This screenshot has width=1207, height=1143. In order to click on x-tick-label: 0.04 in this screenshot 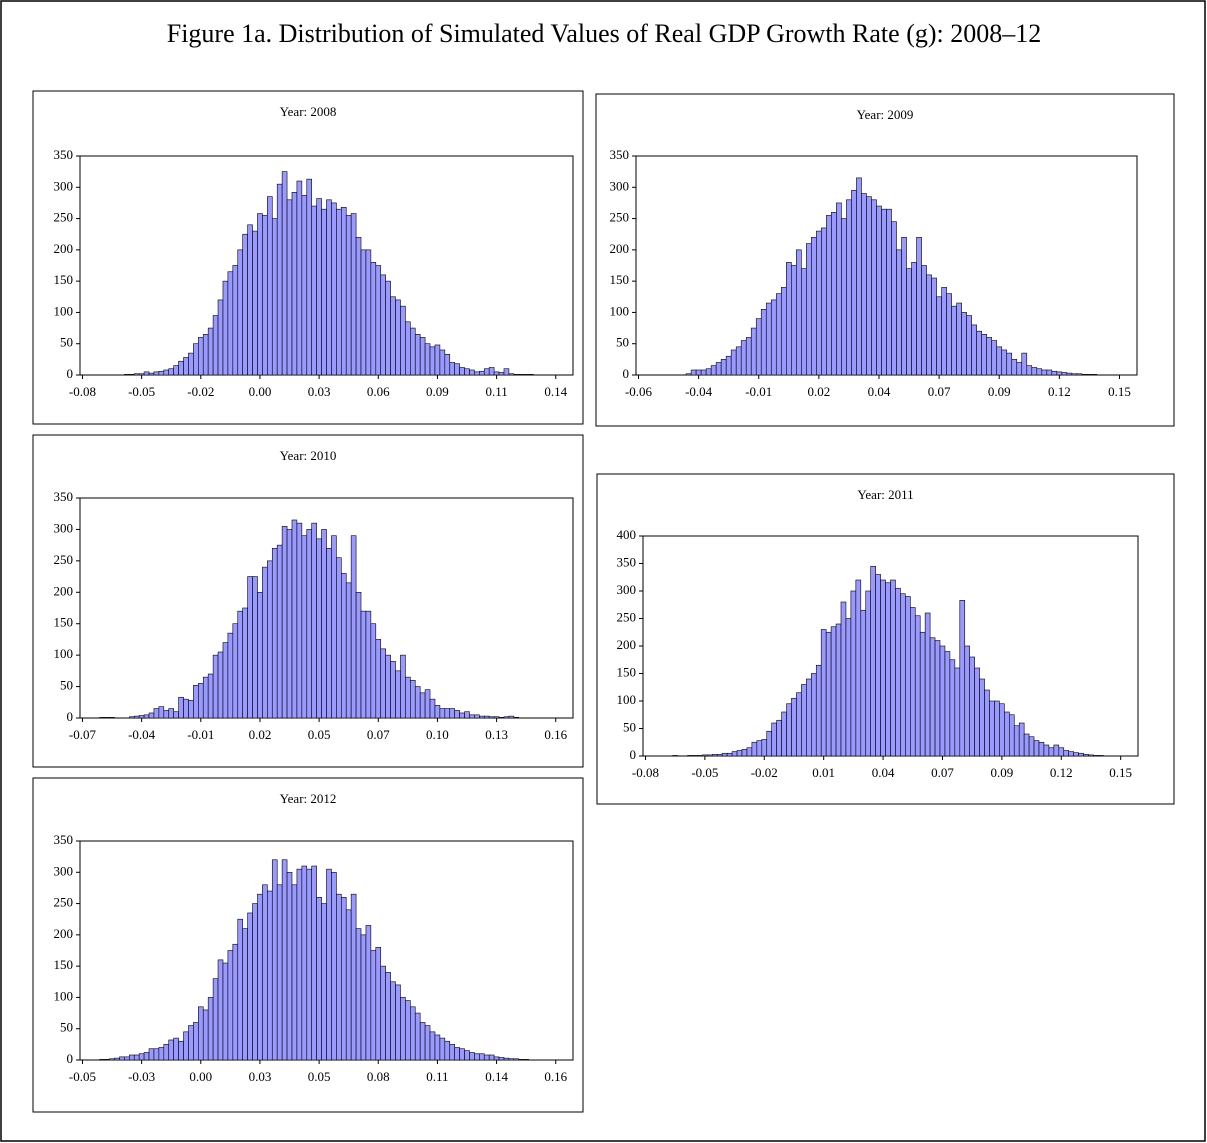, I will do `click(879, 391)`.